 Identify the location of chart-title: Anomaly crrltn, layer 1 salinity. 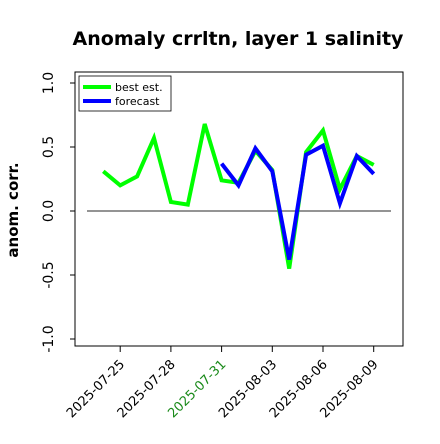
(238, 39).